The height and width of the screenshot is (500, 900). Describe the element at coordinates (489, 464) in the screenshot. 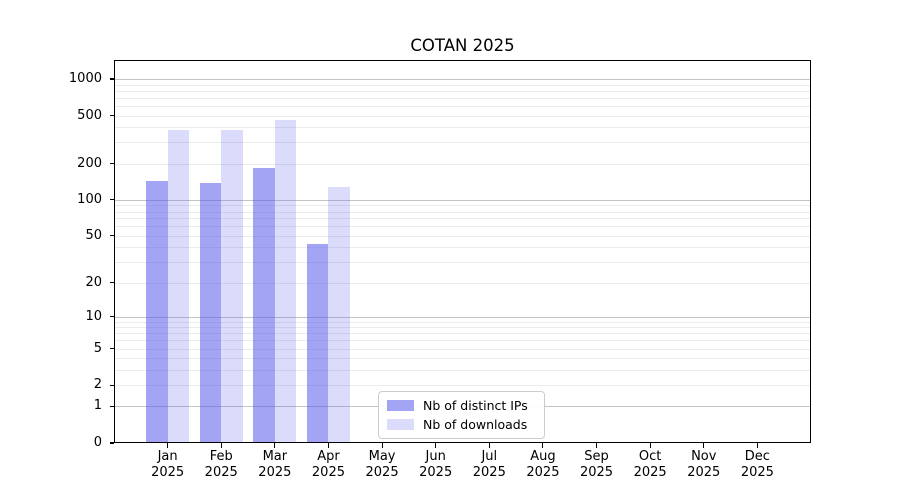

I see `x-tick-label: Jul 2025` at that location.